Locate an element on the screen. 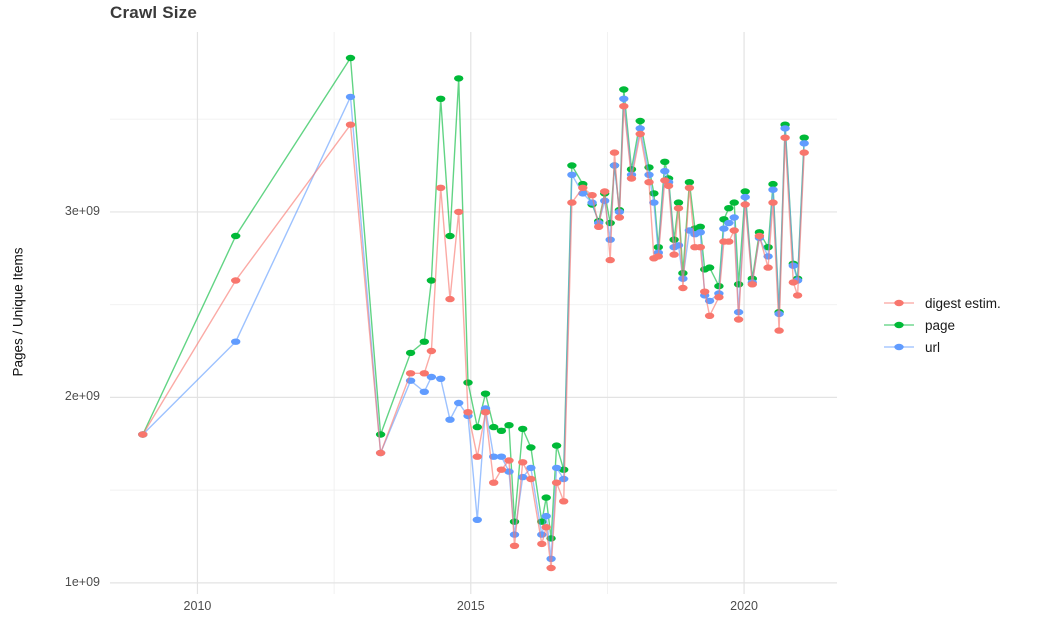 Image resolution: width=1059 pixels, height=639 pixels. legend-label: page is located at coordinates (940, 325).